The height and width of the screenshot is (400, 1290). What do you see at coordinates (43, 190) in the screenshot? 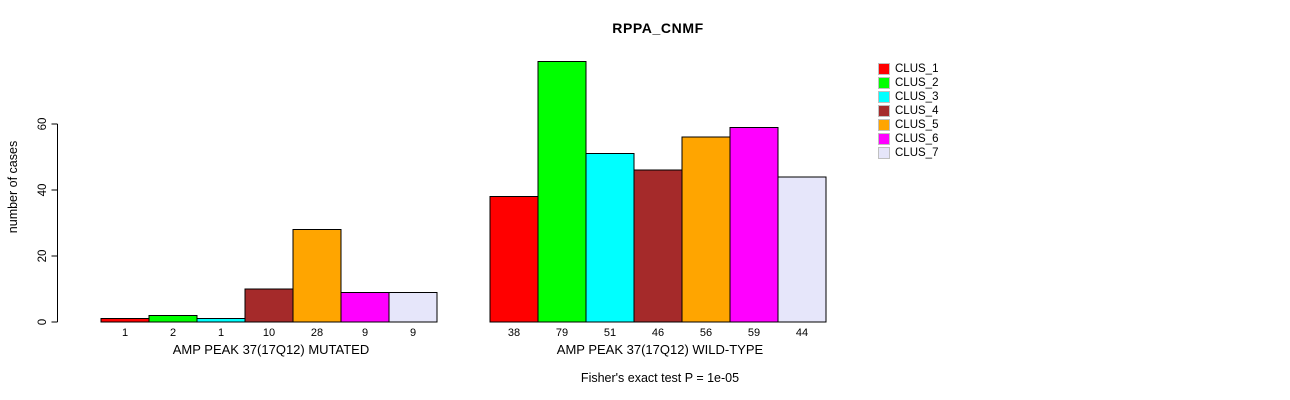
I see `y-axis-tick-label: 40` at bounding box center [43, 190].